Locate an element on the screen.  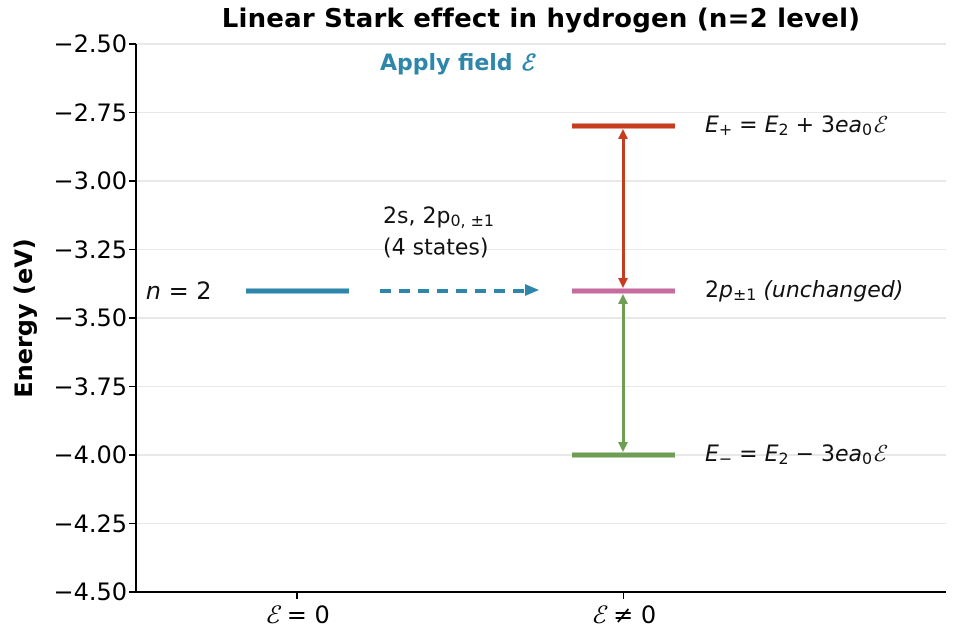
x-axis-spine is located at coordinates (540, 592).